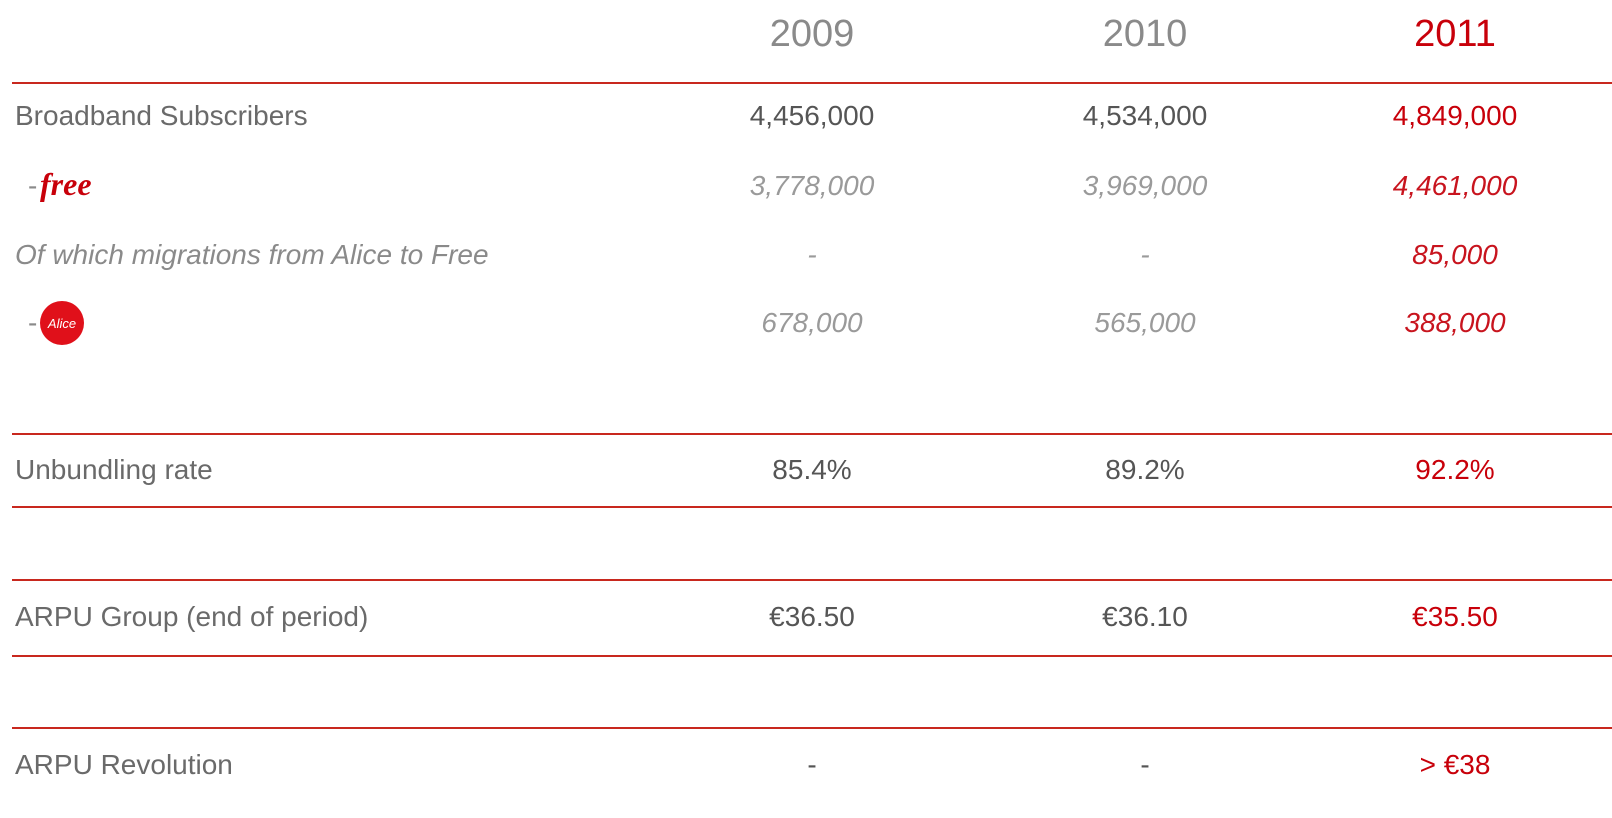 This screenshot has height=818, width=1612. I want to click on row-value: €36.10, so click(1145, 616).